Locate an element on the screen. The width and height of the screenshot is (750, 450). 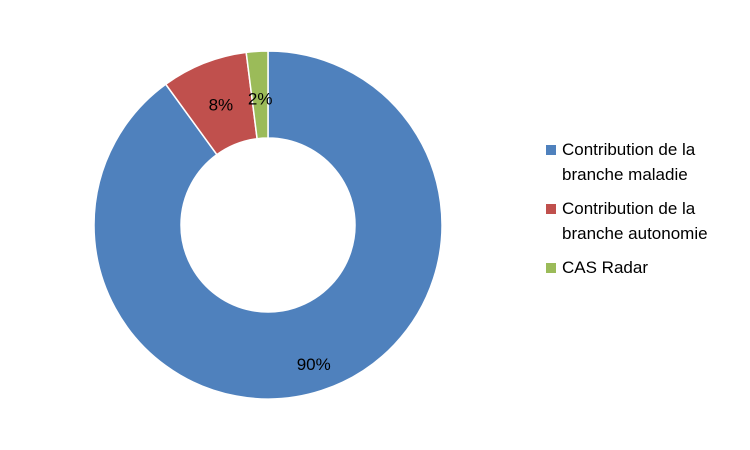
legend-item-branche-maladie: Contribution de la branche maladie is located at coordinates (646, 162).